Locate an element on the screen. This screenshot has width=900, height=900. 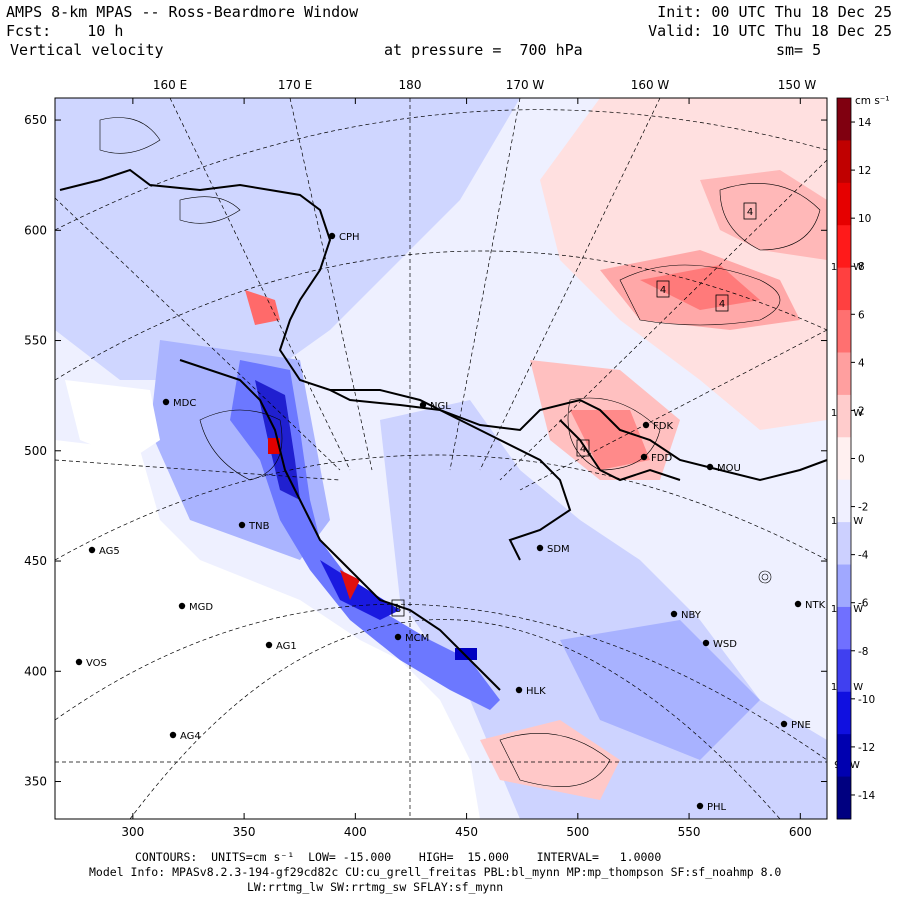
variable-name: Vertical velocity is located at coordinates (87, 50).